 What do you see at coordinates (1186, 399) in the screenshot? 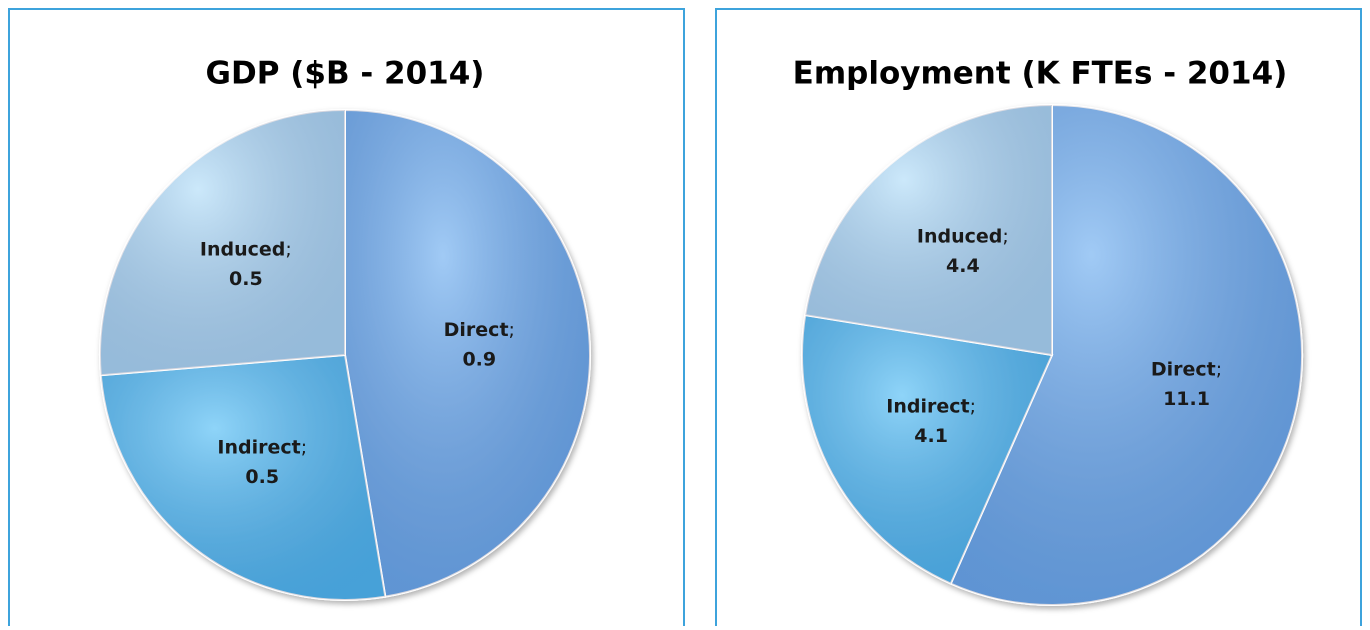
I see `value-label: 11.1` at bounding box center [1186, 399].